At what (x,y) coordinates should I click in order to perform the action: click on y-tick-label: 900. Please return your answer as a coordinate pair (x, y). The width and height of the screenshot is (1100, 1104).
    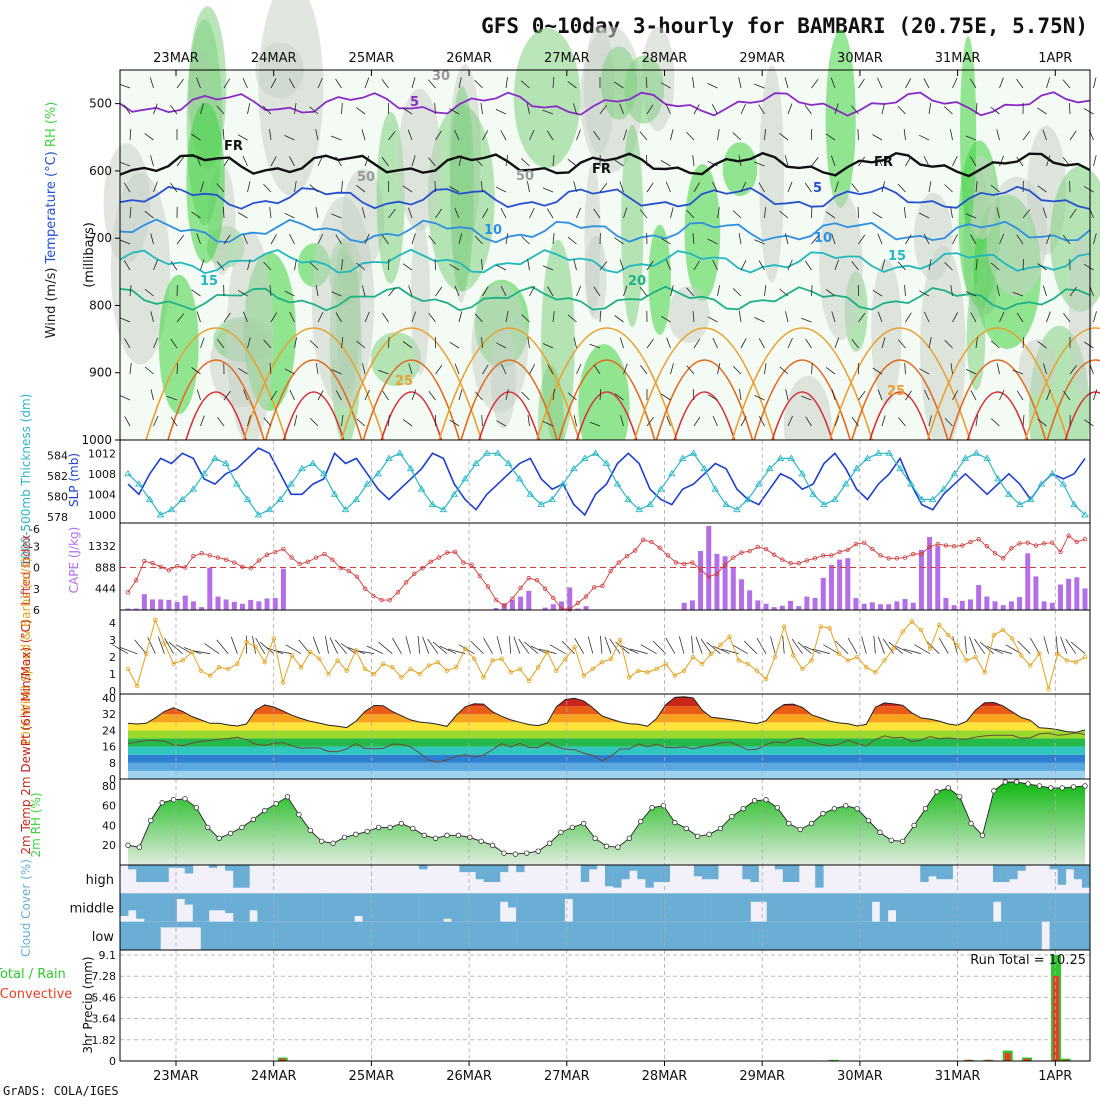
    Looking at the image, I should click on (100, 373).